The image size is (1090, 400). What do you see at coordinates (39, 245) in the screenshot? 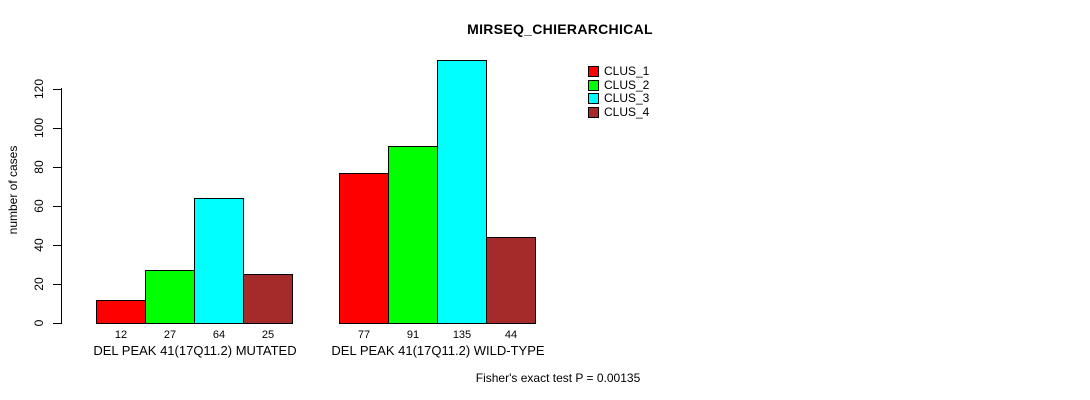
I see `y-tick-label: 40` at bounding box center [39, 245].